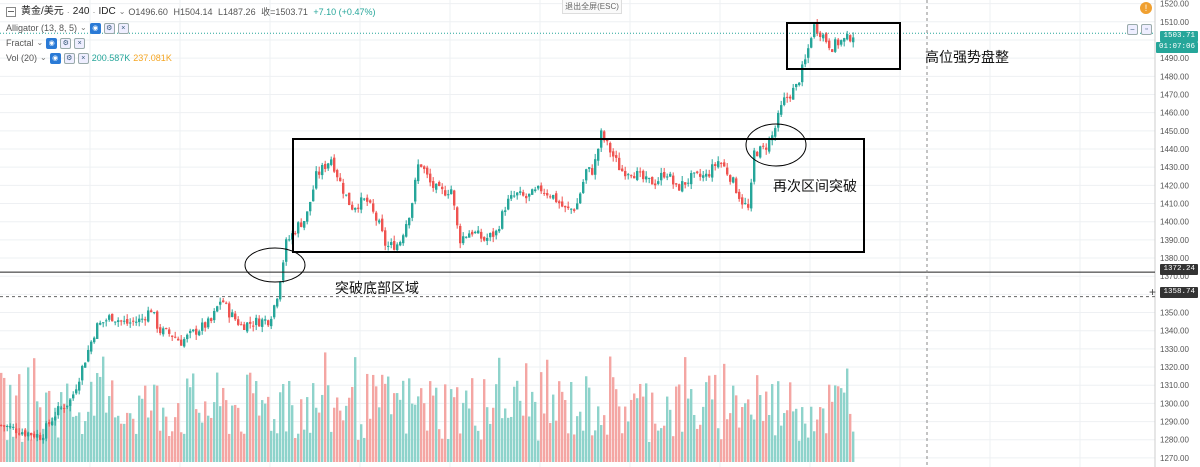 The image size is (1200, 467). Describe the element at coordinates (1146, 29) in the screenshot. I see `maximize-icon: ▫` at that location.